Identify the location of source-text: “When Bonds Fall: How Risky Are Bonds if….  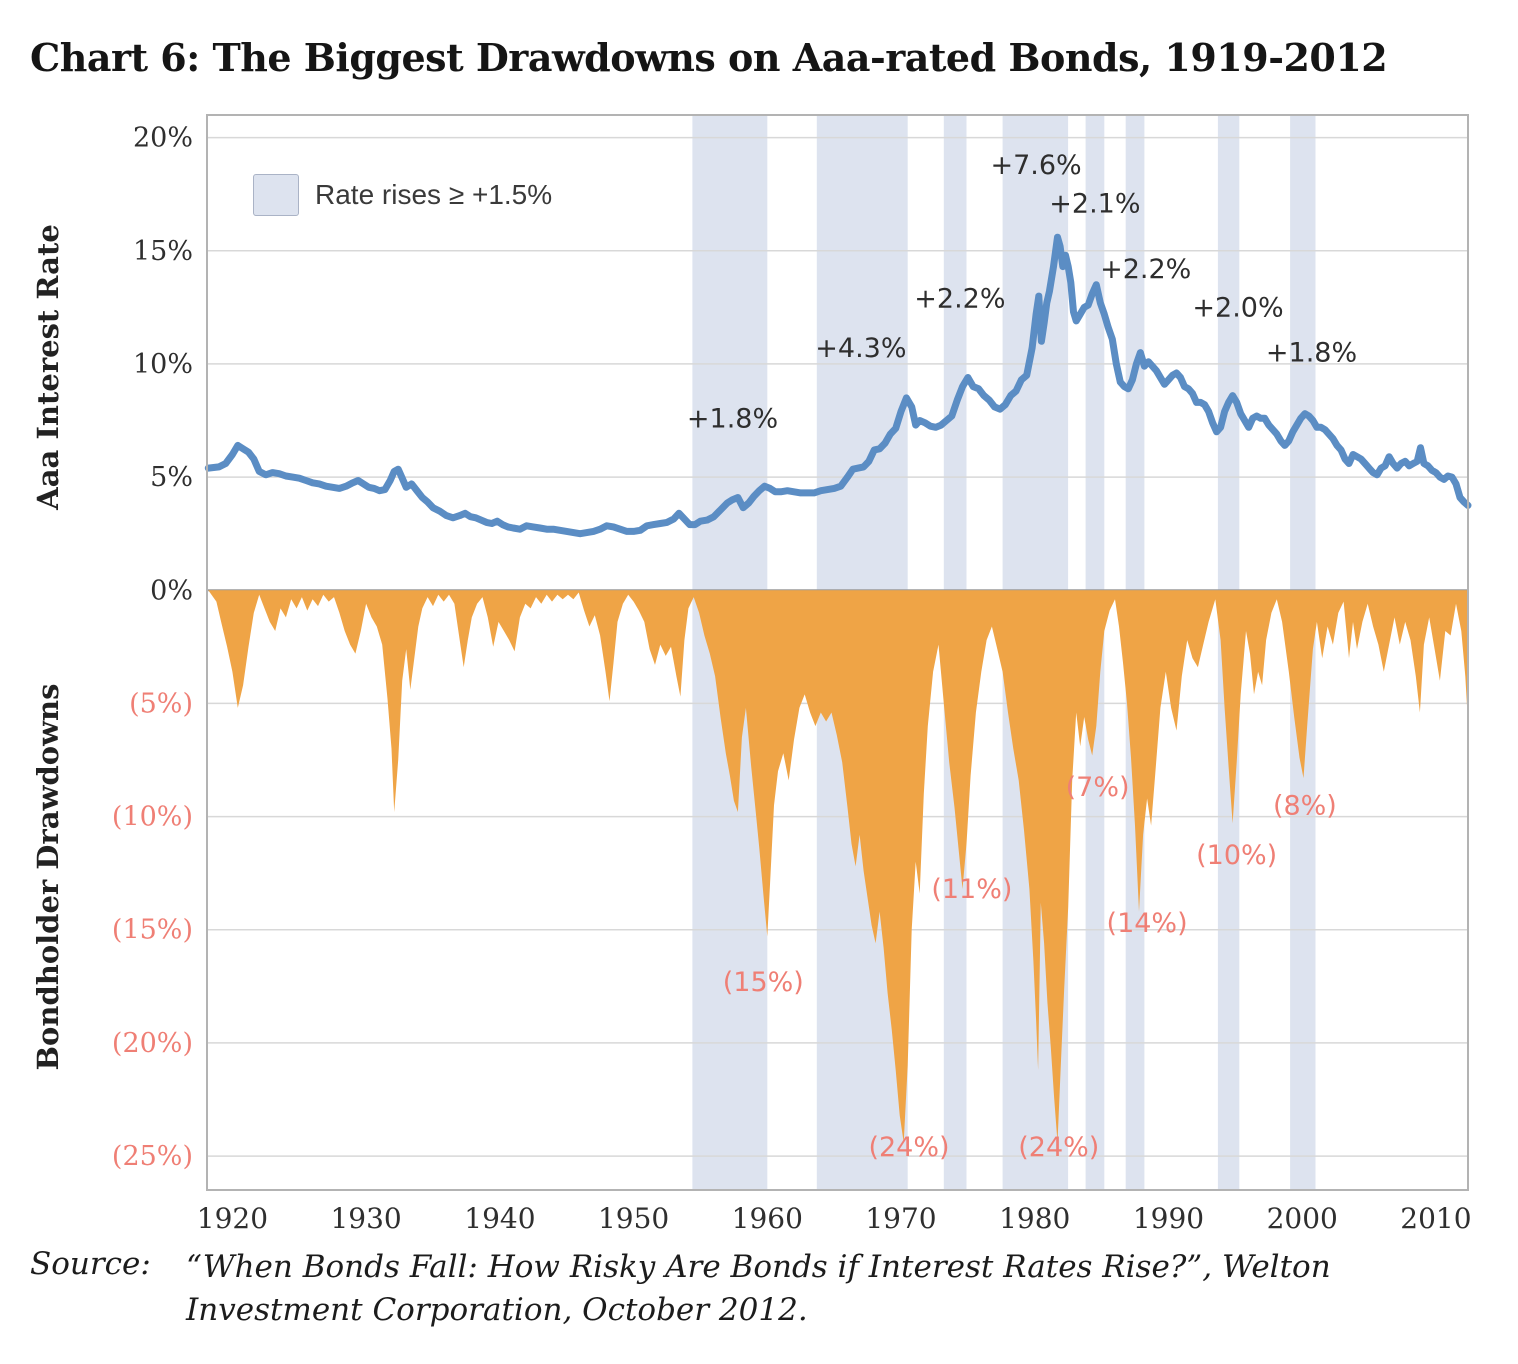
(758, 1289).